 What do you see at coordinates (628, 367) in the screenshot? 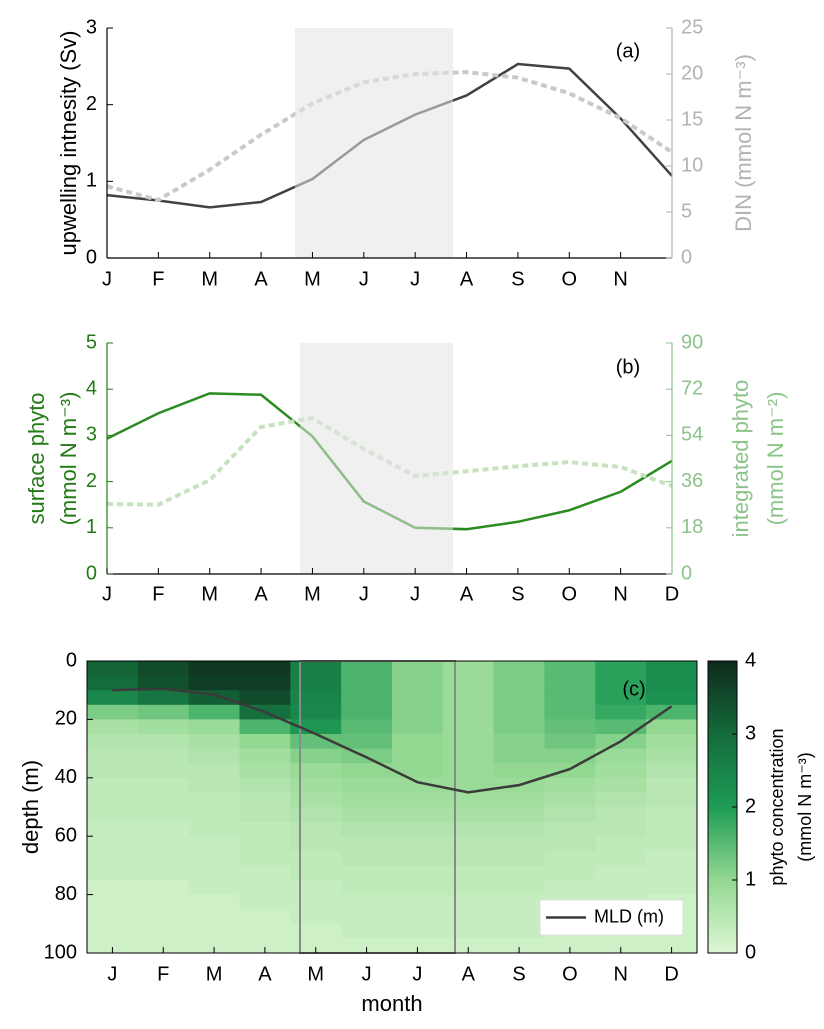
I see `panel-label: (b)` at bounding box center [628, 367].